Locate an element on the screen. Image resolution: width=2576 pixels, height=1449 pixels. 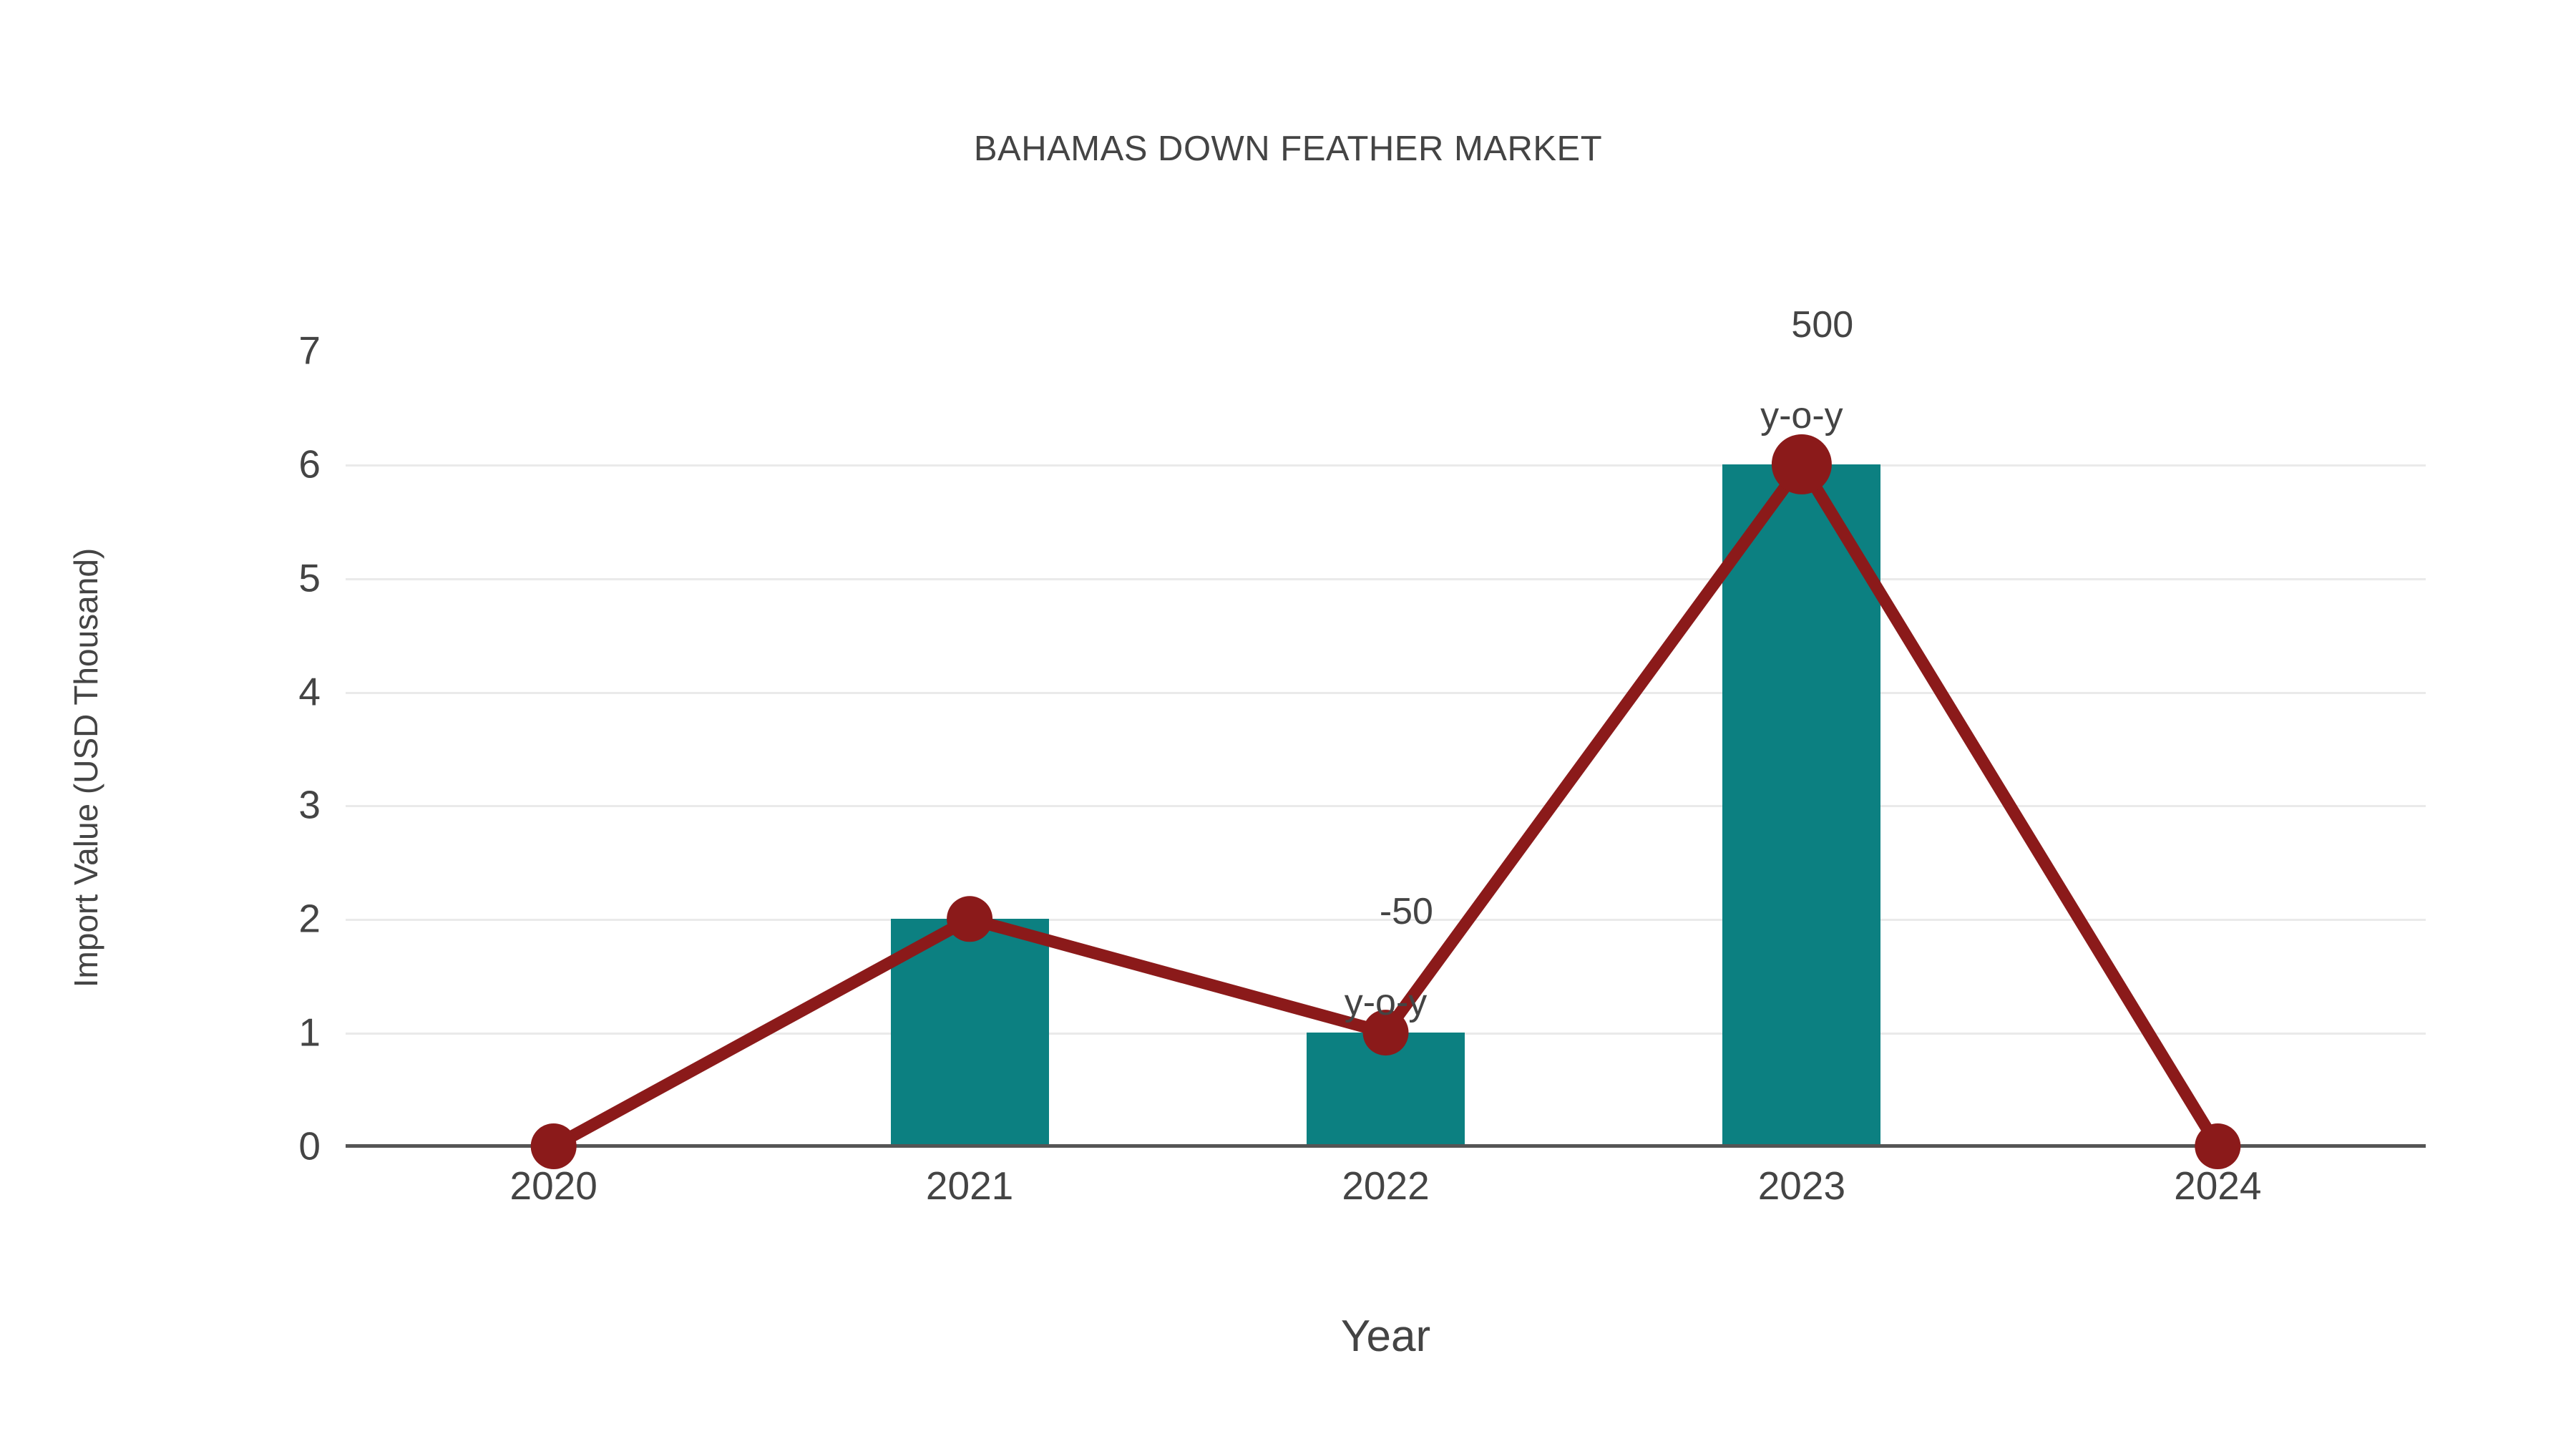
x-tick-2023: 2023 is located at coordinates (1801, 1185).